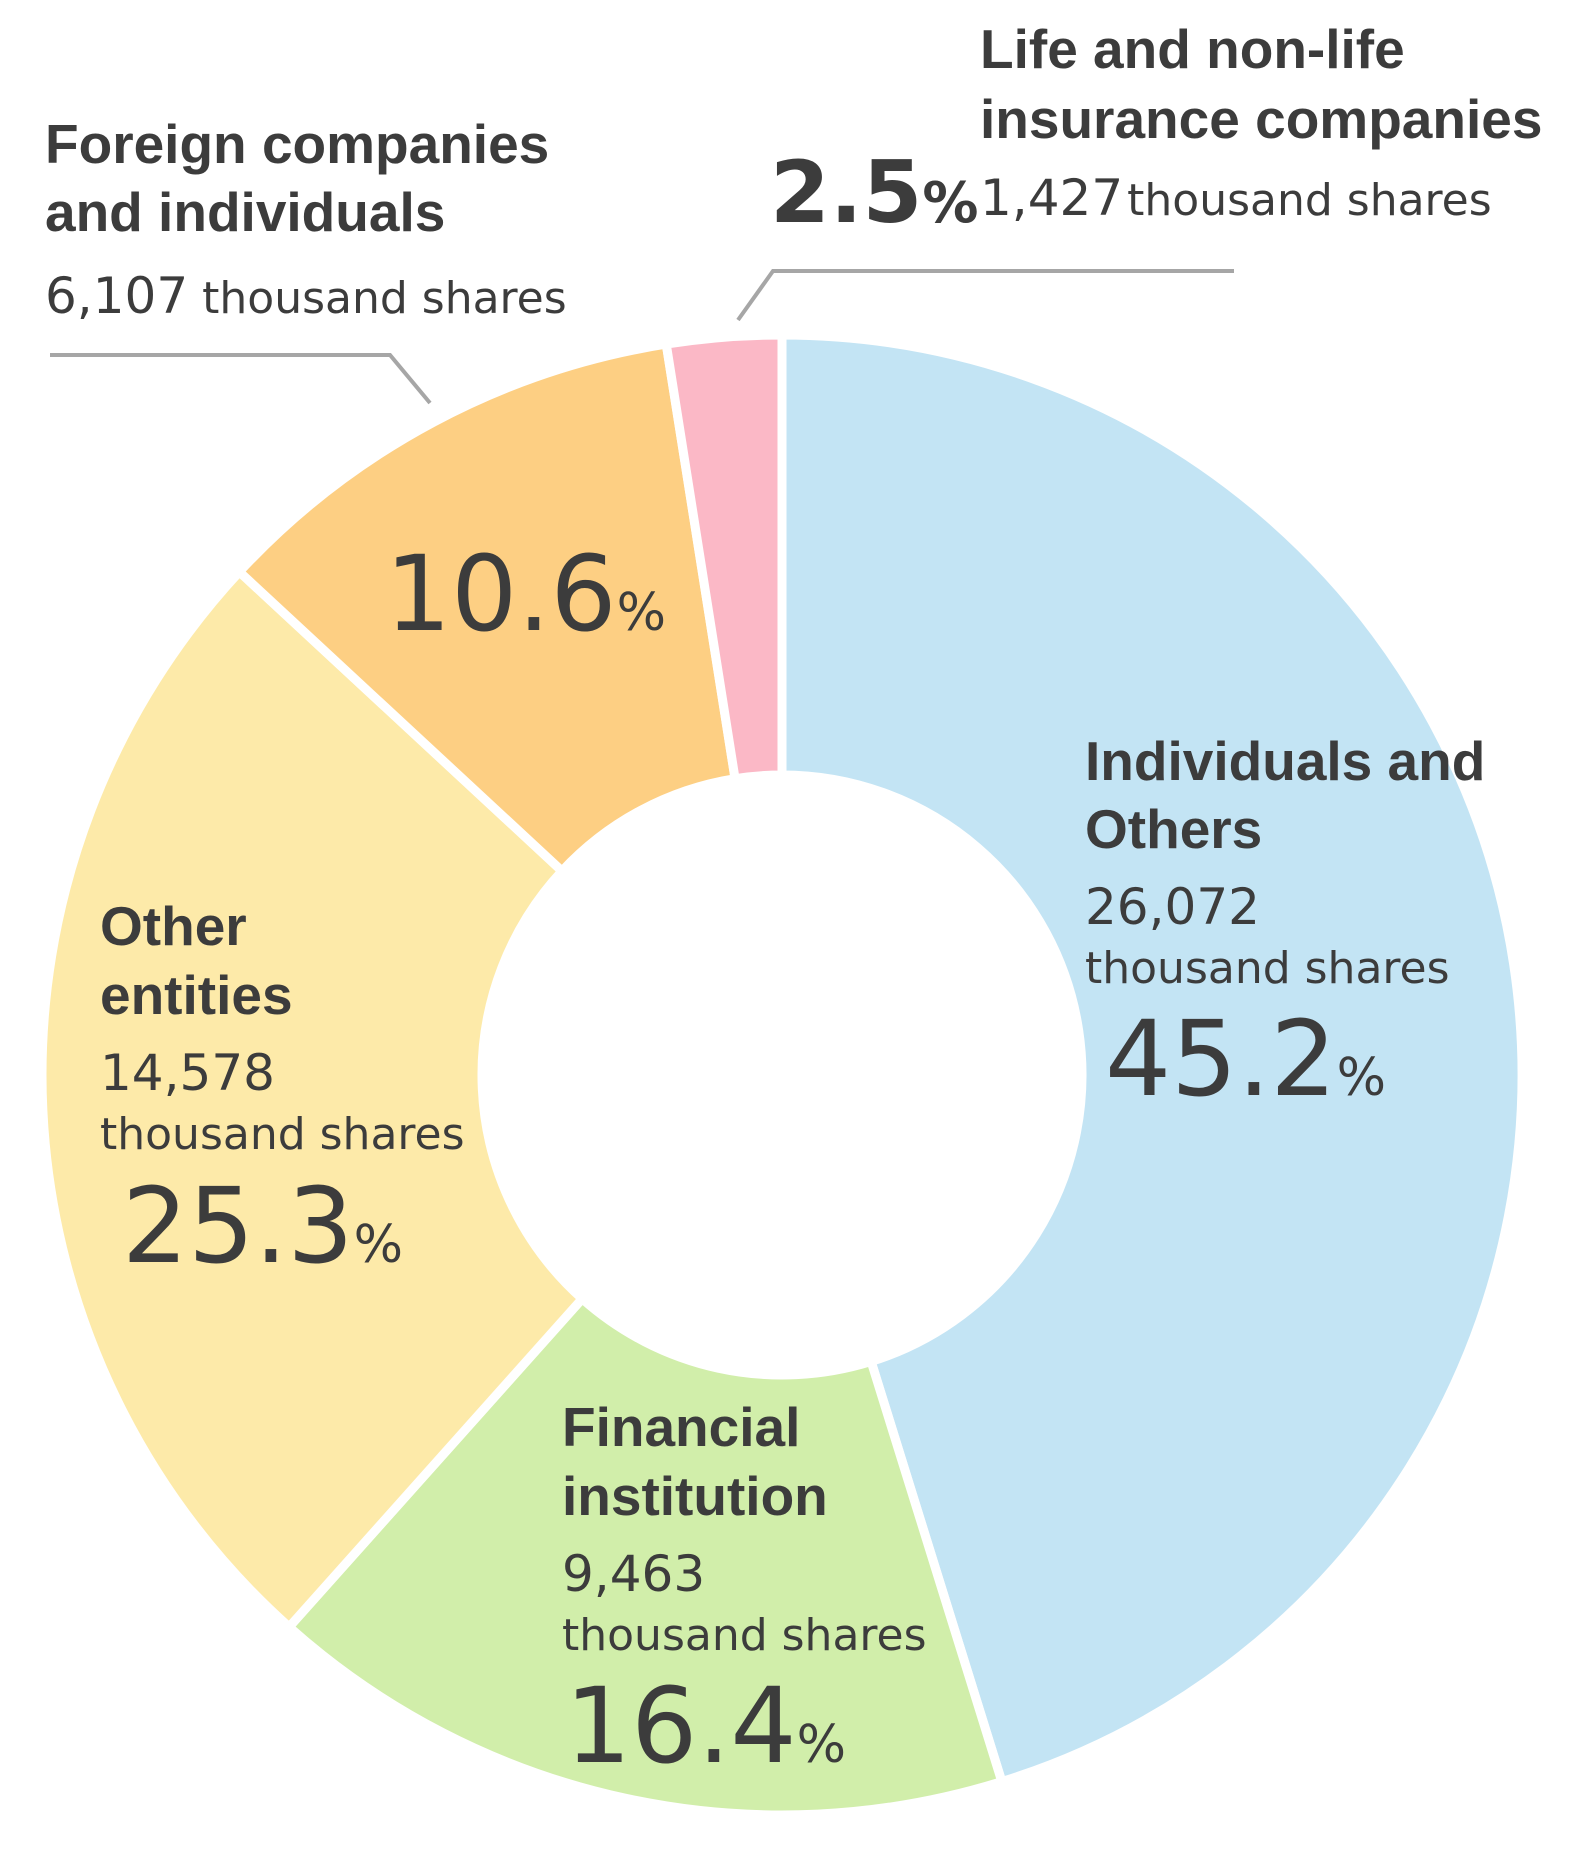  What do you see at coordinates (744, 1635) in the screenshot?
I see `slice-unit-financial: thousand shares` at bounding box center [744, 1635].